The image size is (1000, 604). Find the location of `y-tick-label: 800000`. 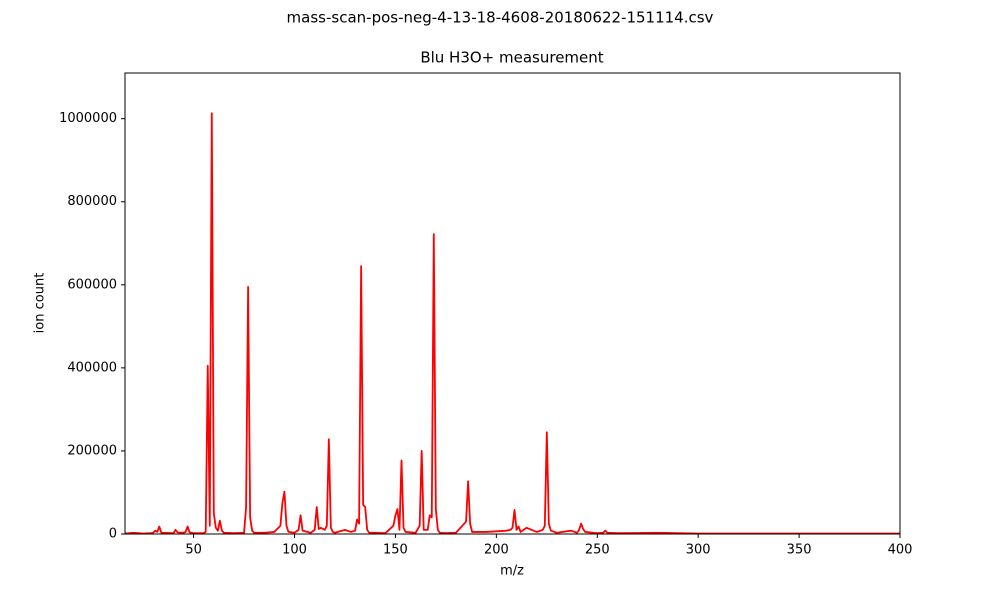

y-tick-label: 800000 is located at coordinates (92, 201).